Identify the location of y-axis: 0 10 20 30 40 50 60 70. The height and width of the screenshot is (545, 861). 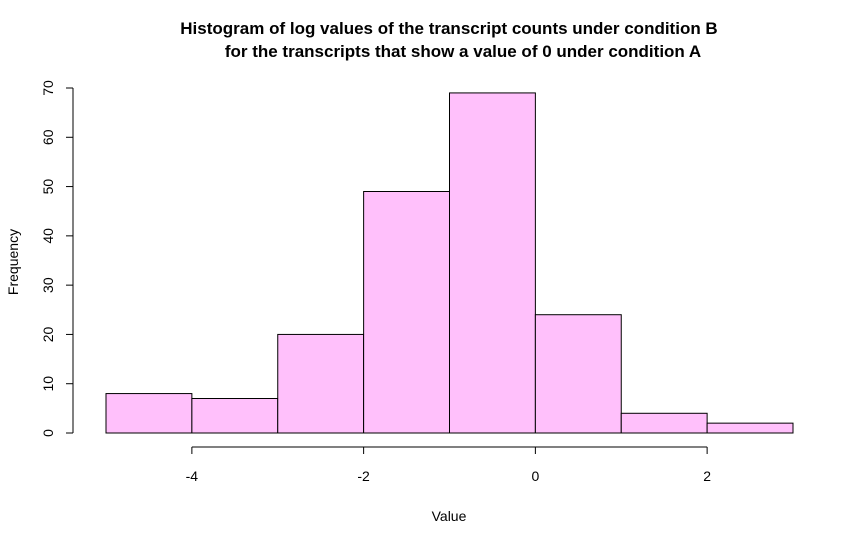
(57, 258).